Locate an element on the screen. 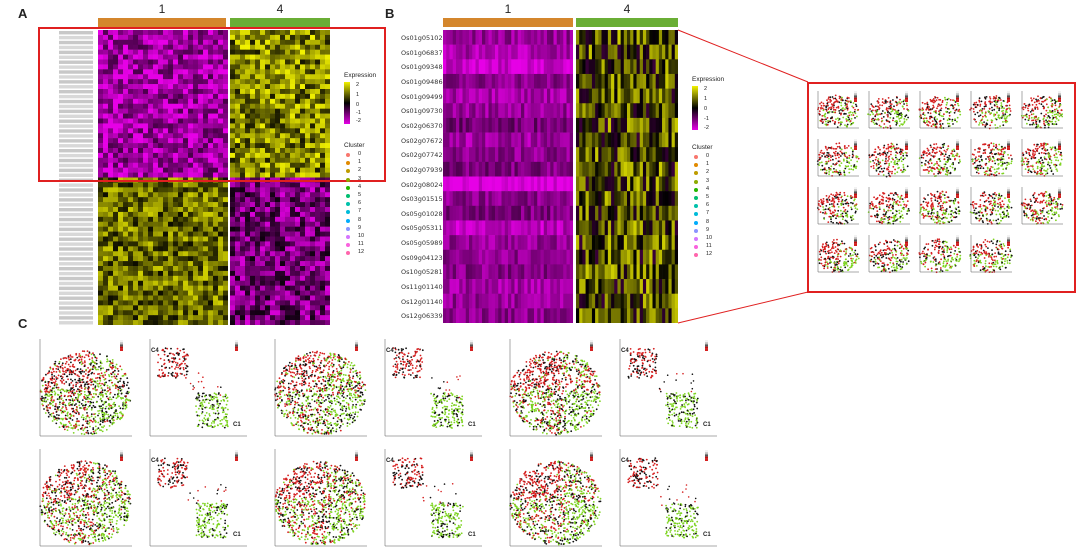 The image size is (1080, 560). cluster-legend-label: 0 is located at coordinates (360, 154).